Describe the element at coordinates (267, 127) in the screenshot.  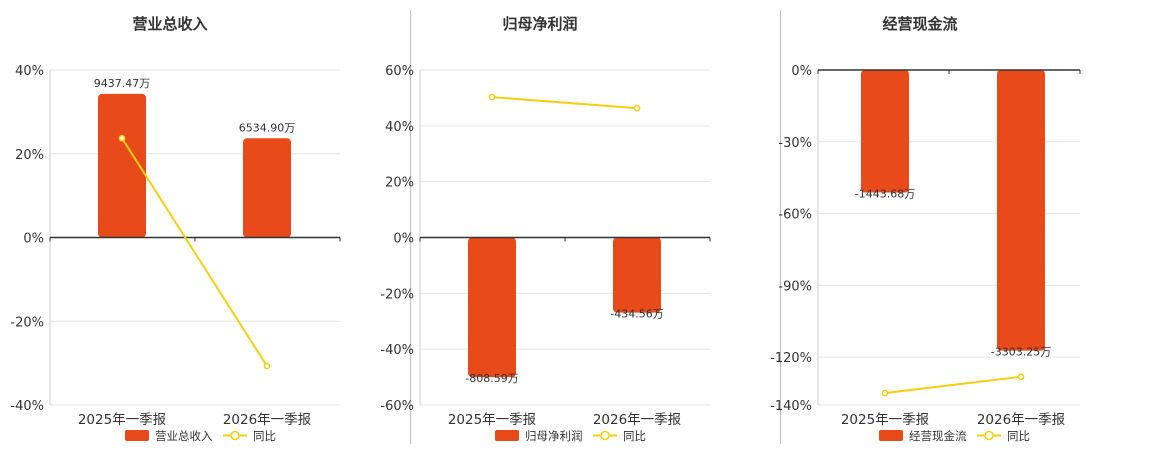
I see `bar-data-label: 6534.90万` at that location.